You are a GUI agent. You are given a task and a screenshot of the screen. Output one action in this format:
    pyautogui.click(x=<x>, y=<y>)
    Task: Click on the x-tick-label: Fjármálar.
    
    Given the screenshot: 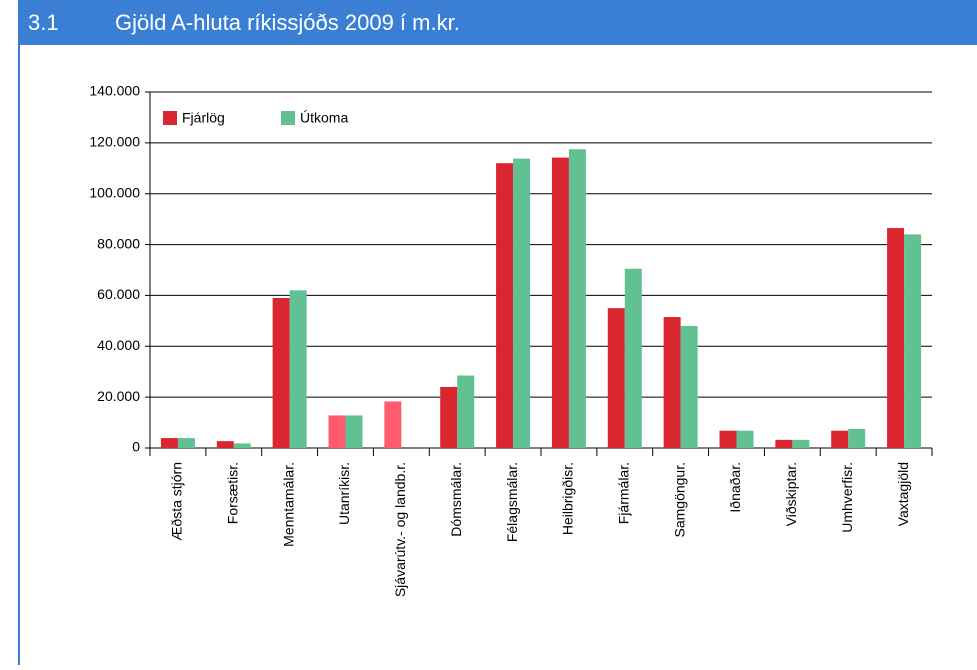 What is the action you would take?
    pyautogui.click(x=623, y=493)
    